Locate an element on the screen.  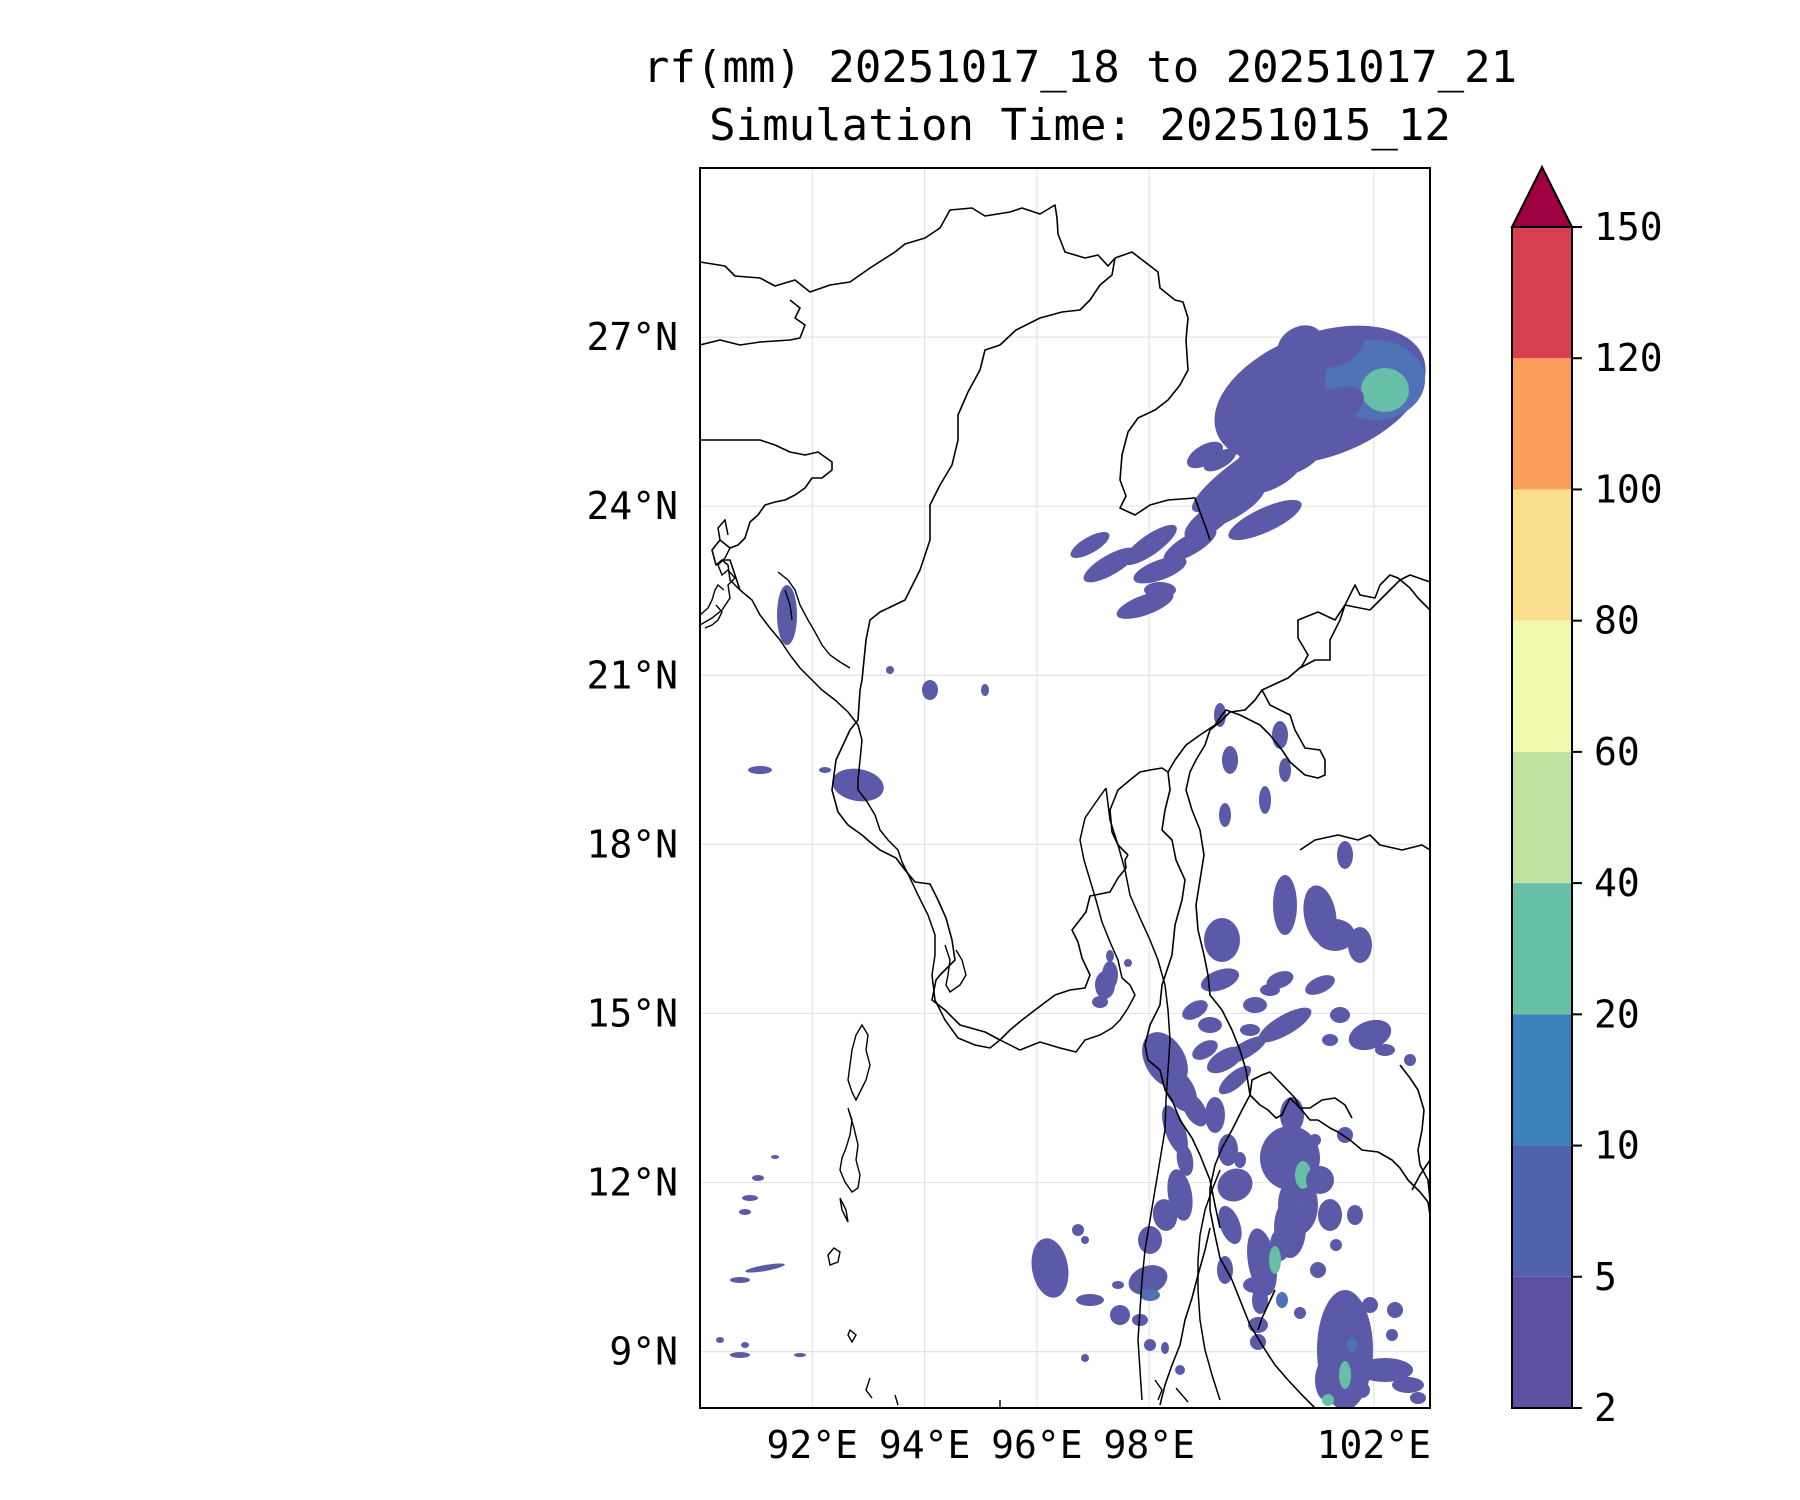
lon-label: 94°E is located at coordinates (925, 1445).